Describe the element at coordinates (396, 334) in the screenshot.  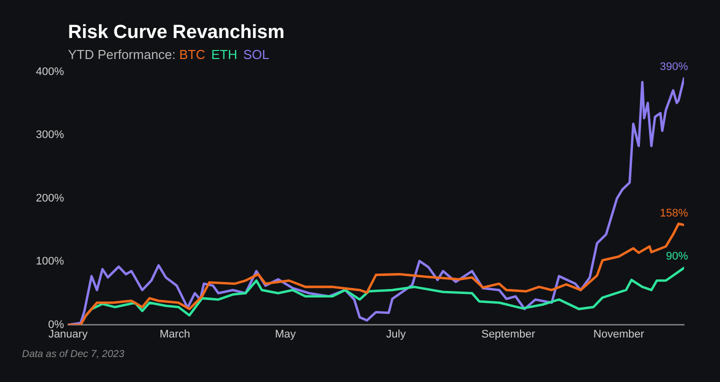
I see `x-tick-label: July` at that location.